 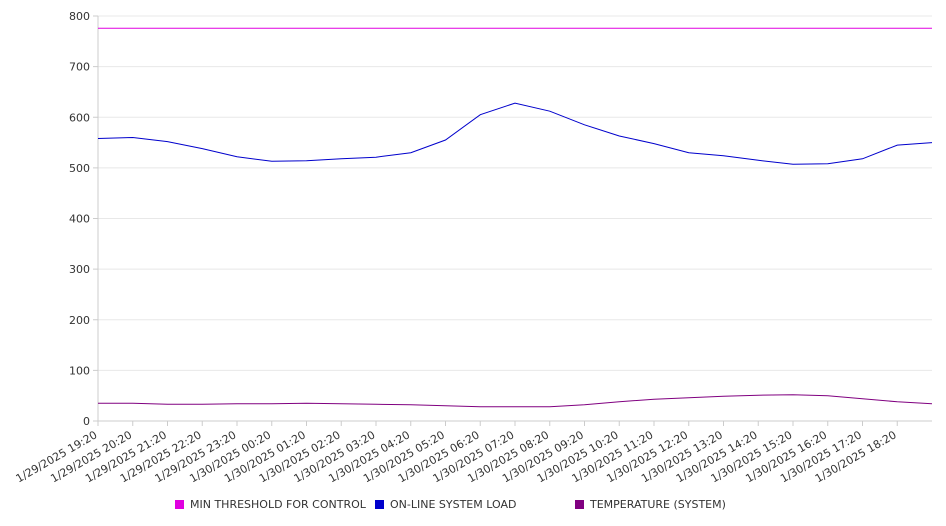 What do you see at coordinates (79, 168) in the screenshot?
I see `y-tick-label-500: 500` at bounding box center [79, 168].